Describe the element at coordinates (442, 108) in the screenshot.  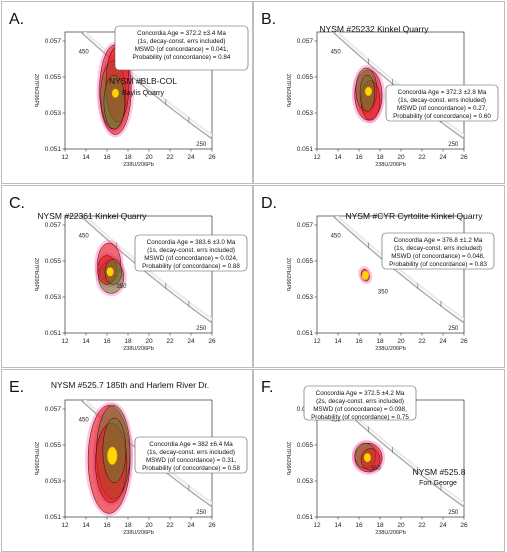
I see `result-text: MSWD (of concordance) = 0.27,` at that location.